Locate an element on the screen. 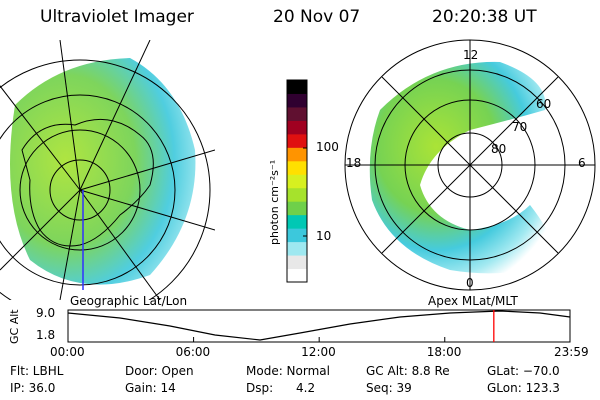  colorbar is located at coordinates (297, 181).